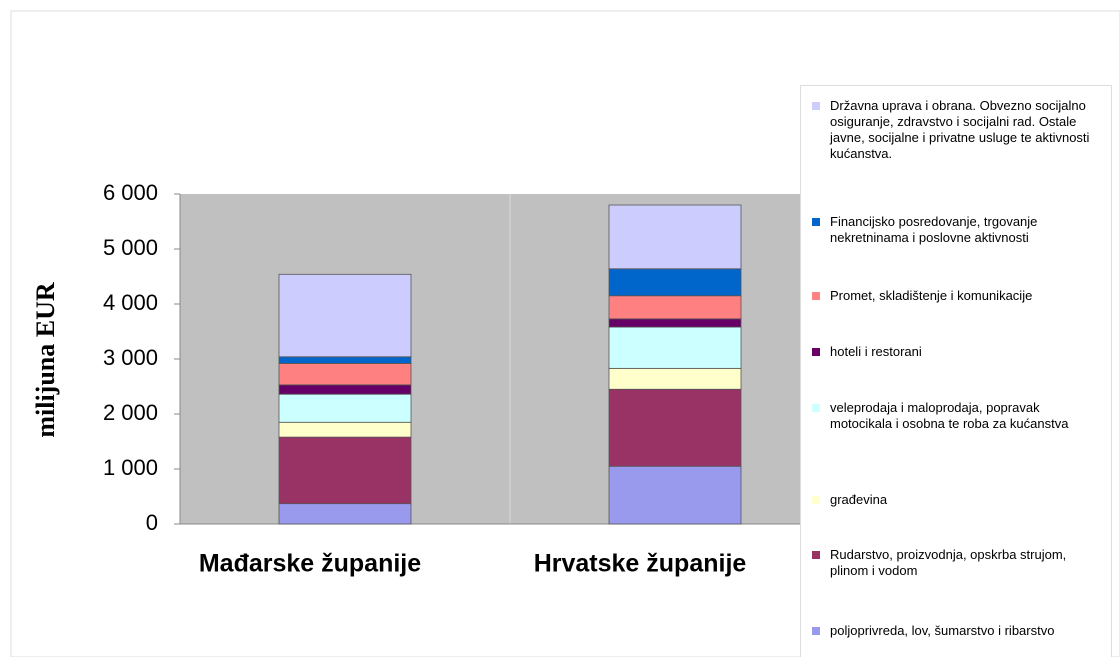 The width and height of the screenshot is (1120, 657). I want to click on x-tick-label: Mađarske županije, so click(310, 564).